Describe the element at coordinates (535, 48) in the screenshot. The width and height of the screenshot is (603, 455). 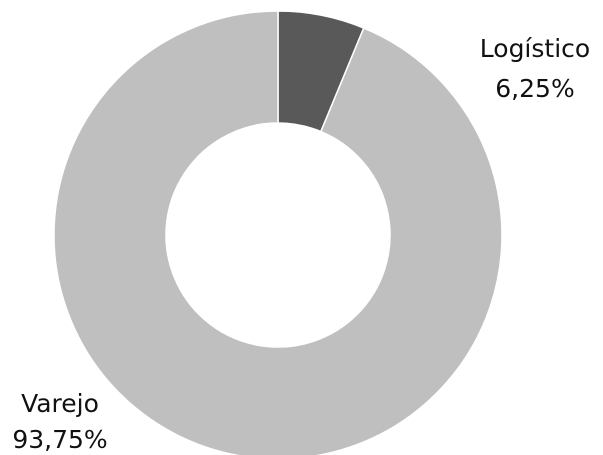
I see `slice-label: Logístico` at that location.